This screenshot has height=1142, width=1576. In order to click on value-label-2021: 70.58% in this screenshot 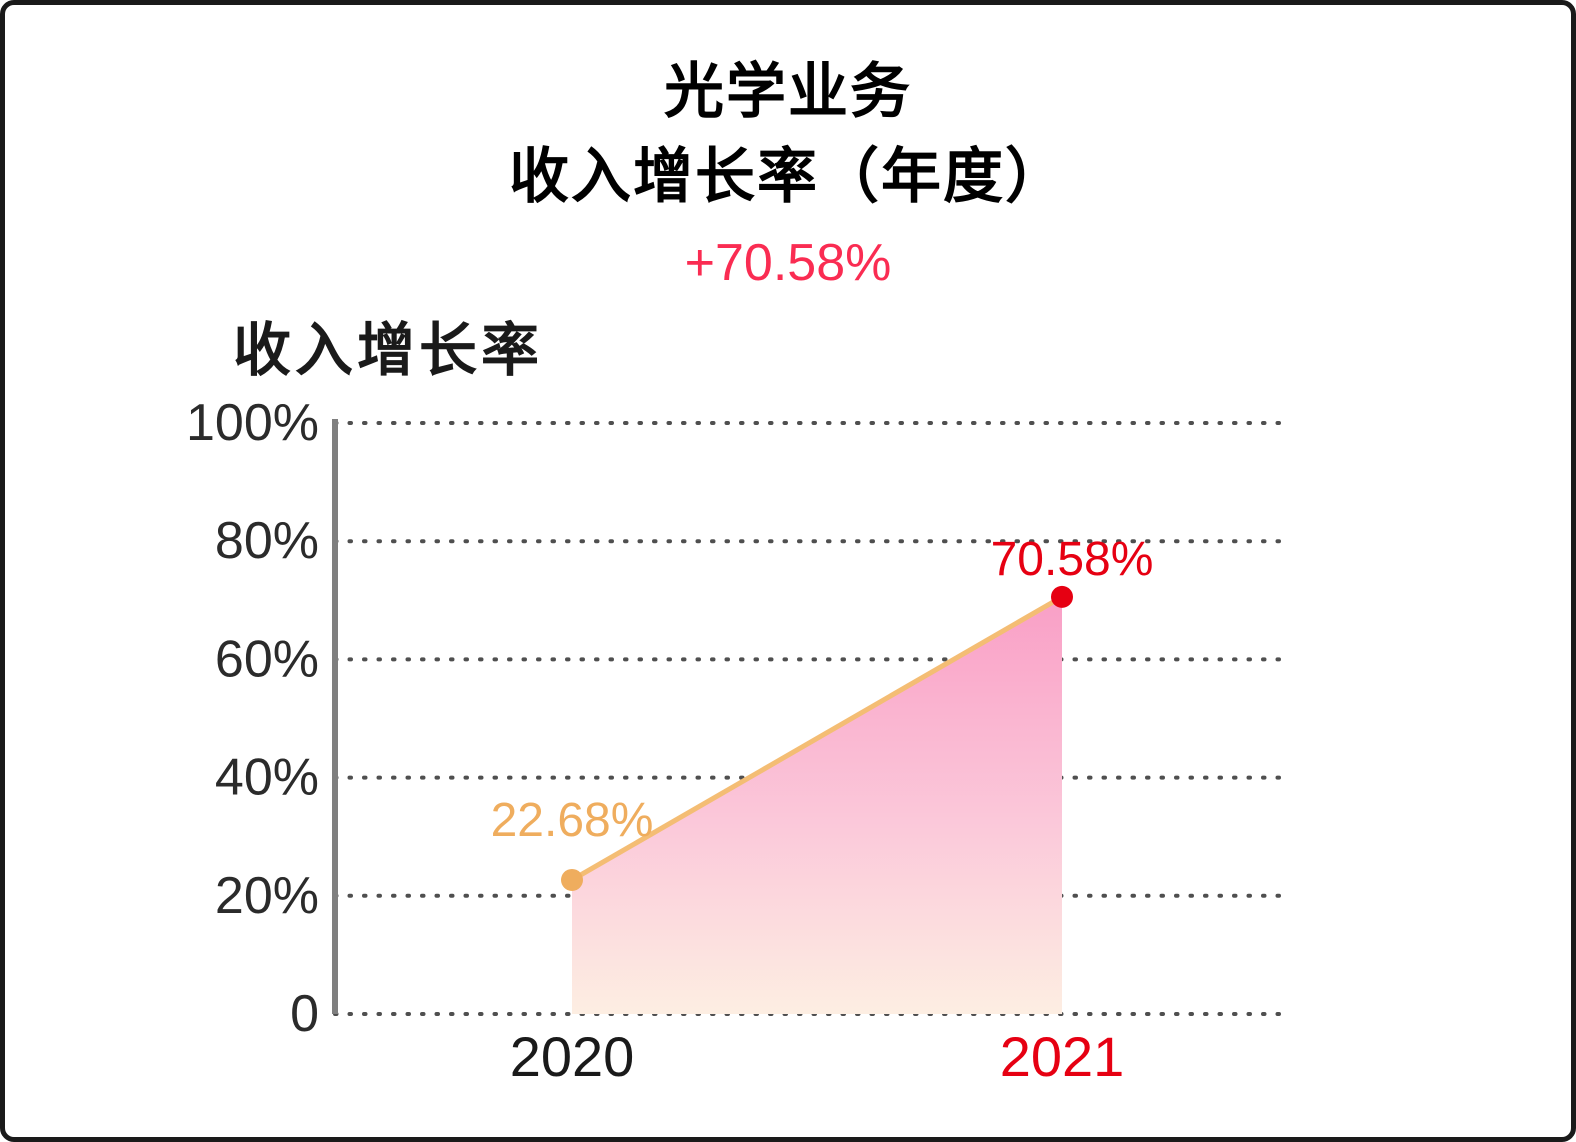, I will do `click(1072, 559)`.